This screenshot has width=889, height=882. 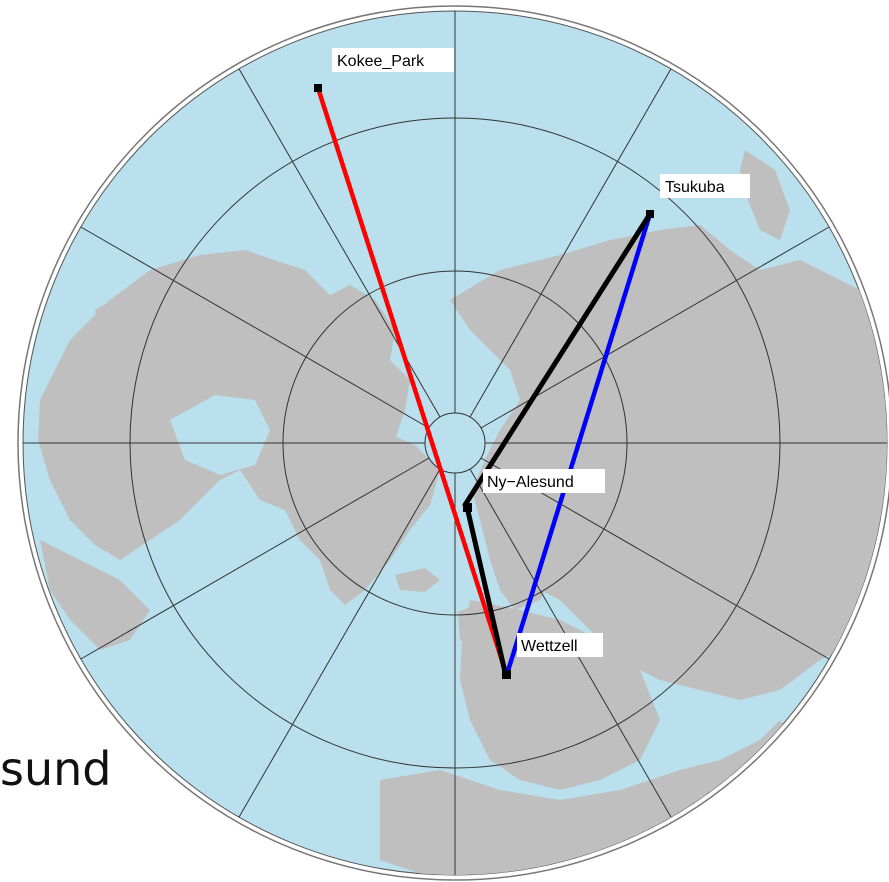 What do you see at coordinates (95, 595) in the screenshot?
I see `central-america-landmass` at bounding box center [95, 595].